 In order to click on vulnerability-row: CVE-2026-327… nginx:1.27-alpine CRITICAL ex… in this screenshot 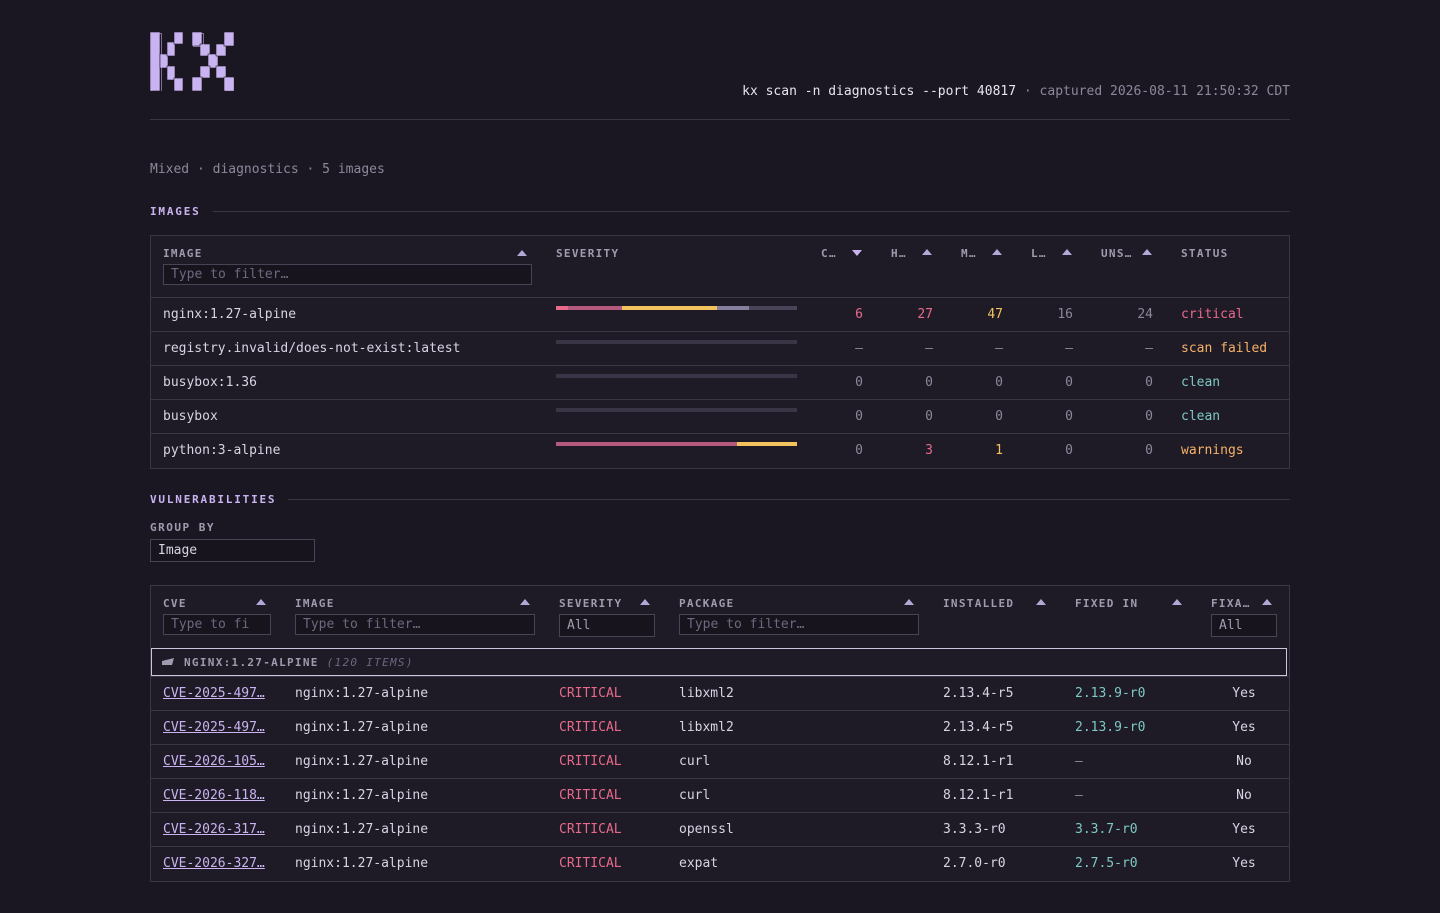, I will do `click(720, 863)`.